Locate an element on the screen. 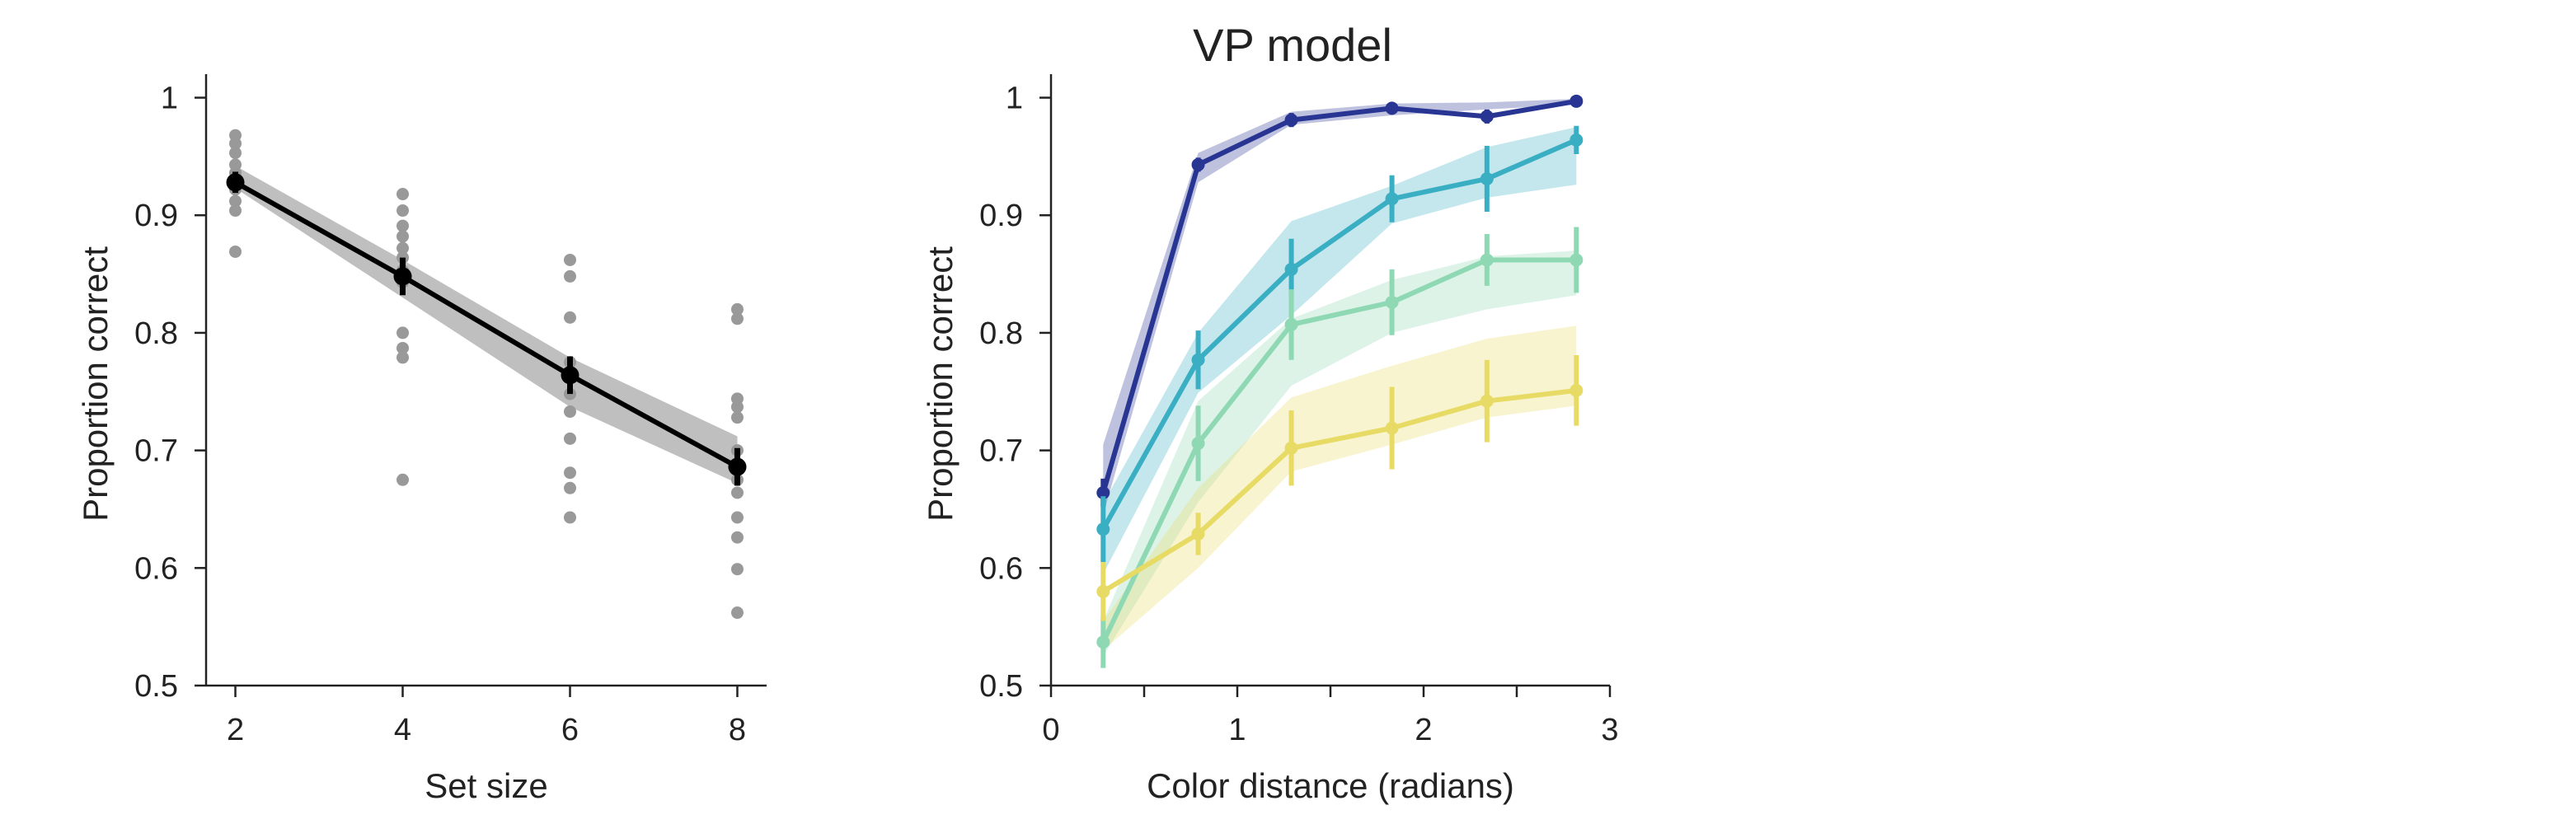  left-y-axis-label: Proportion correct is located at coordinates (96, 384).